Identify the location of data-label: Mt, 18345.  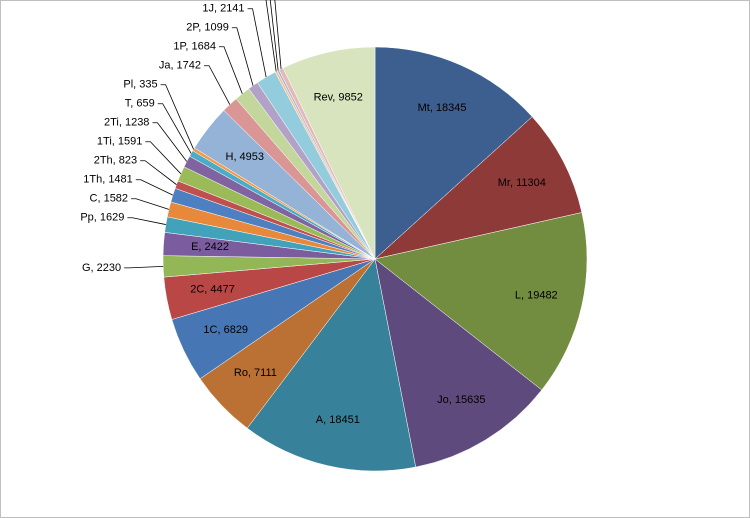
(442, 108).